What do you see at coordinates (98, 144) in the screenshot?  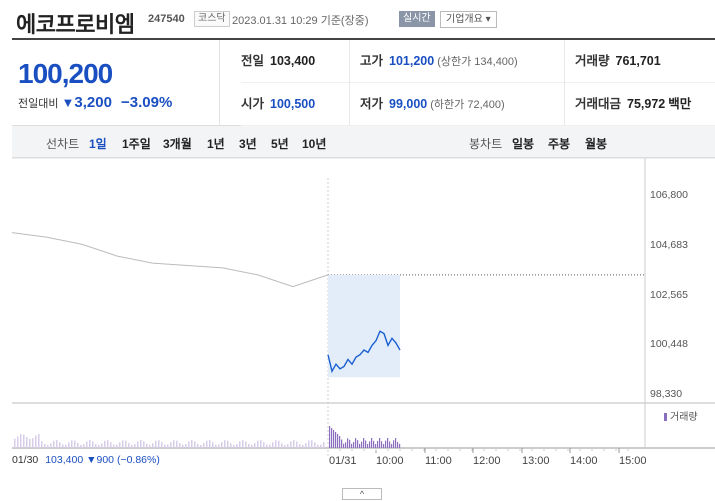 I see `tab-1day: 1일` at bounding box center [98, 144].